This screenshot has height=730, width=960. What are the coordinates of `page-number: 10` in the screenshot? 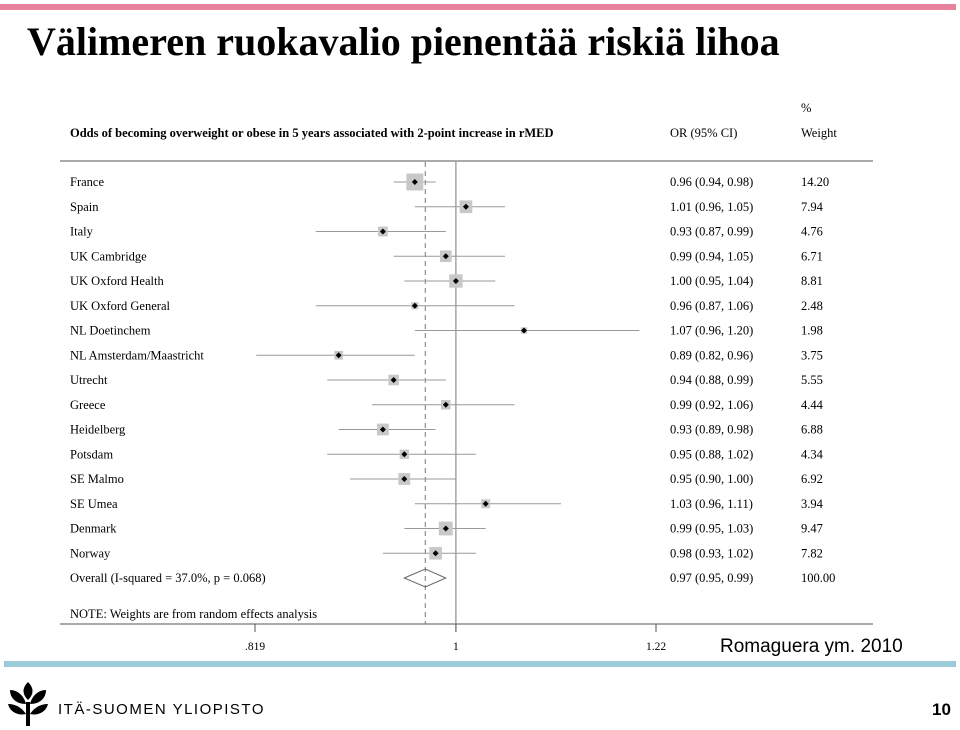 It's located at (941, 709).